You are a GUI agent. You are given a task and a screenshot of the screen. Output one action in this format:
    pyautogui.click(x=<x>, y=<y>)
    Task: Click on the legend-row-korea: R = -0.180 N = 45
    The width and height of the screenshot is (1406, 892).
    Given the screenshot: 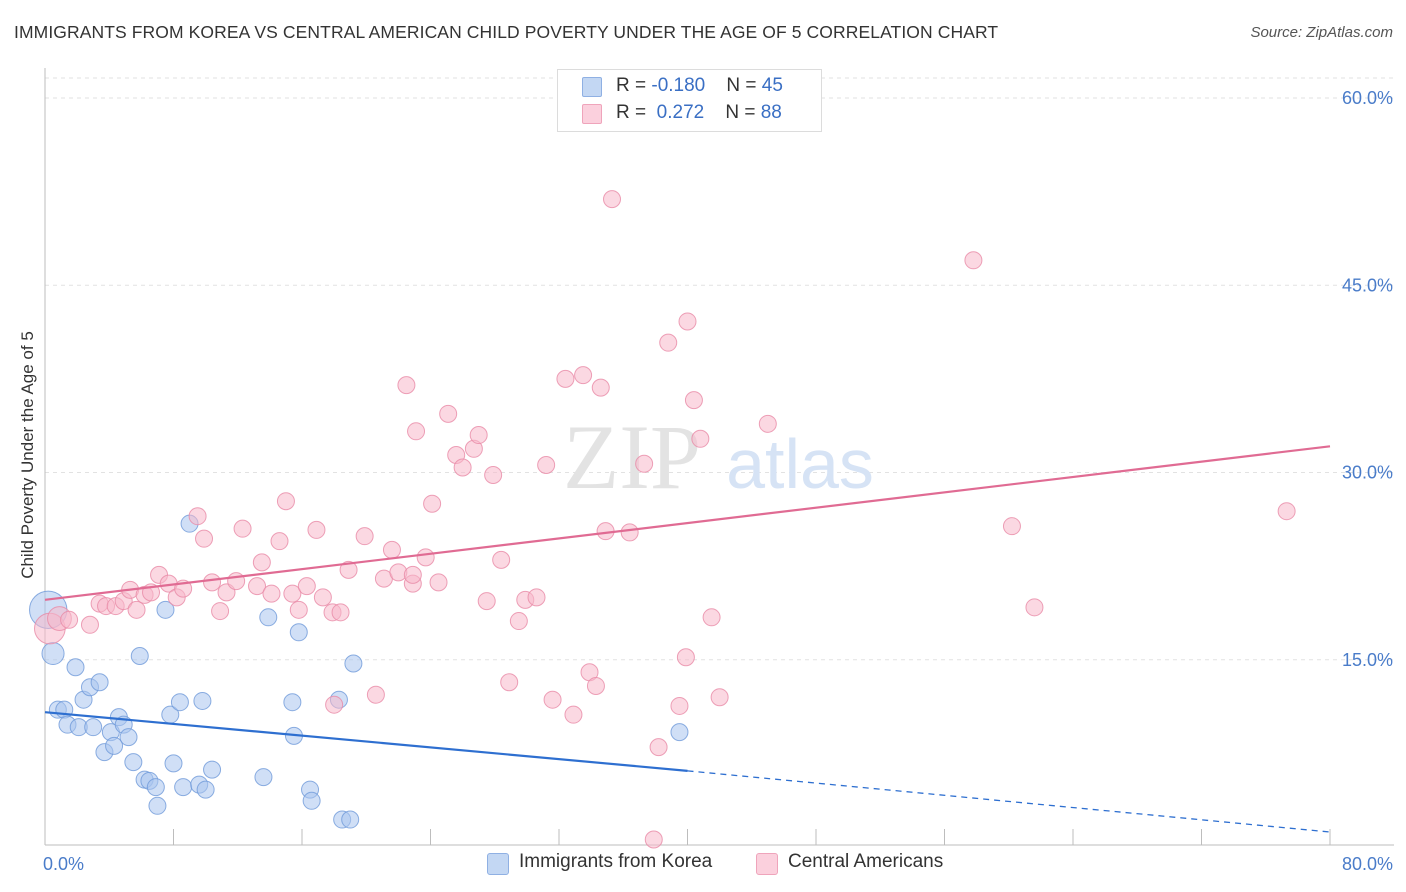 What is the action you would take?
    pyautogui.click(x=682, y=87)
    